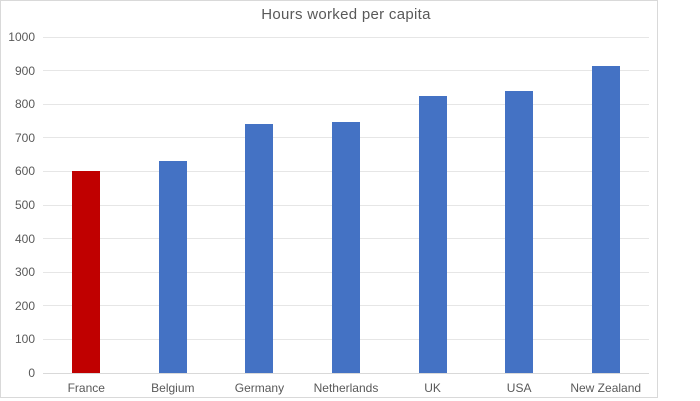 Image resolution: width=700 pixels, height=401 pixels. What do you see at coordinates (172, 267) in the screenshot?
I see `bar-belgium` at bounding box center [172, 267].